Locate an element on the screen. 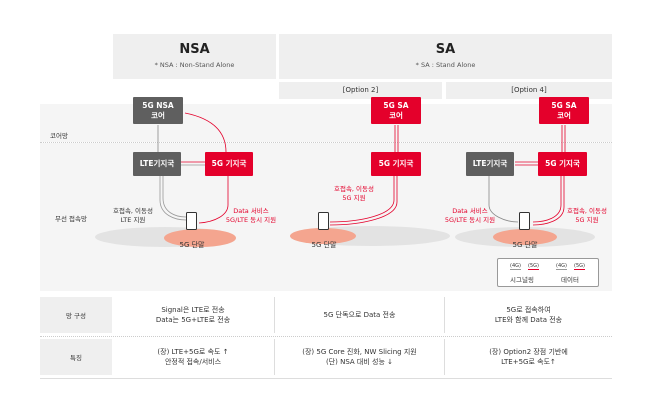 Image resolution: width=647 pixels, height=407 pixels. opt4-sa-core-box: 5G SA 코어 is located at coordinates (564, 110).